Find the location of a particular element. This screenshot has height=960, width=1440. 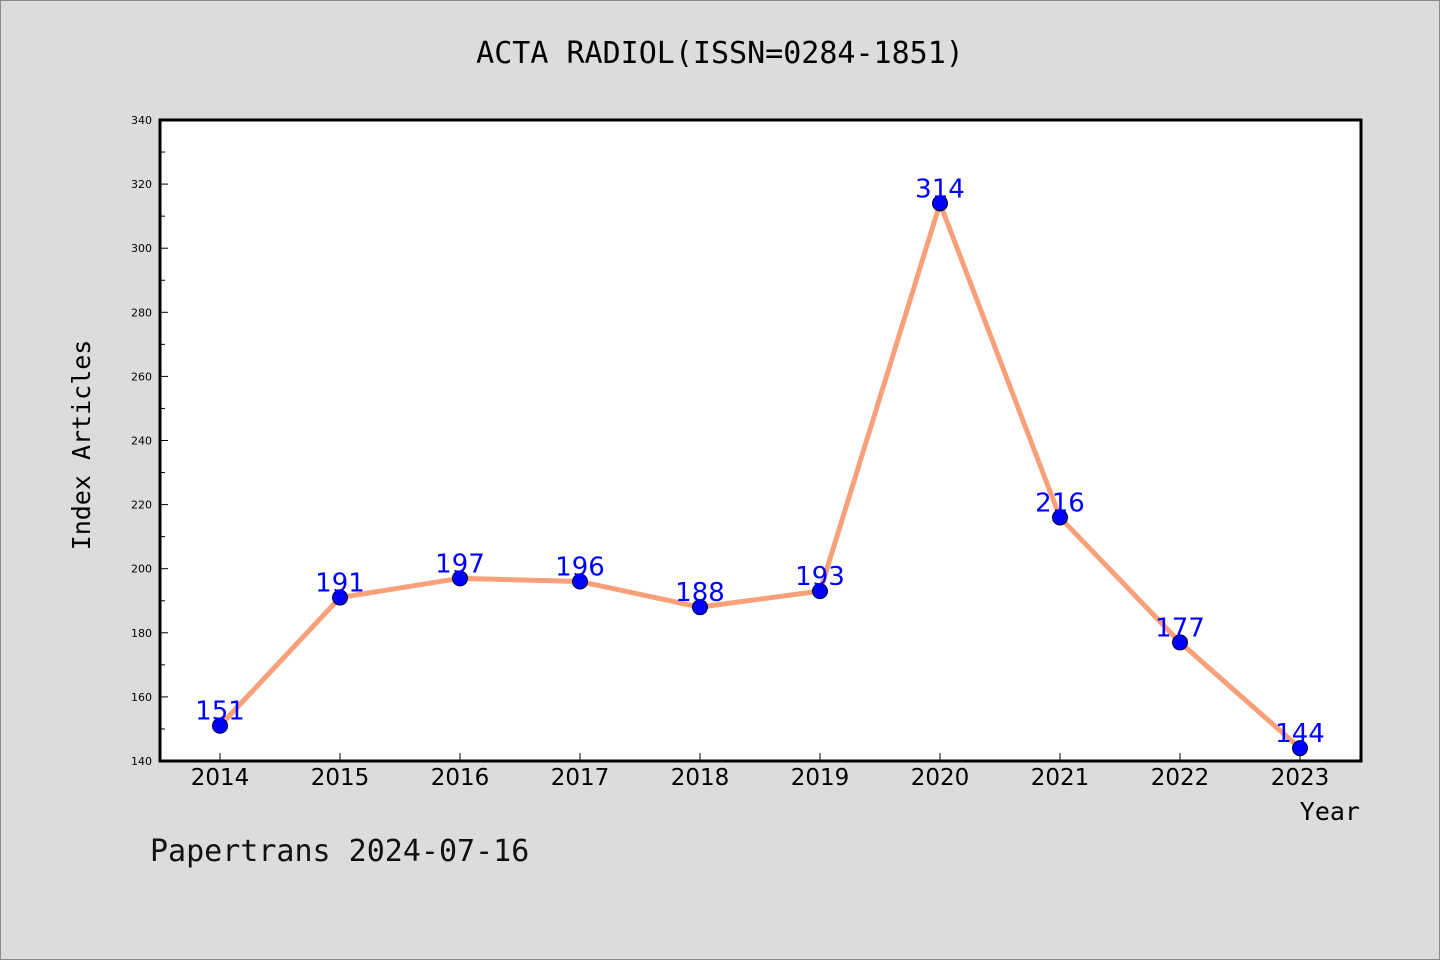

data-label: 191 is located at coordinates (340, 584).